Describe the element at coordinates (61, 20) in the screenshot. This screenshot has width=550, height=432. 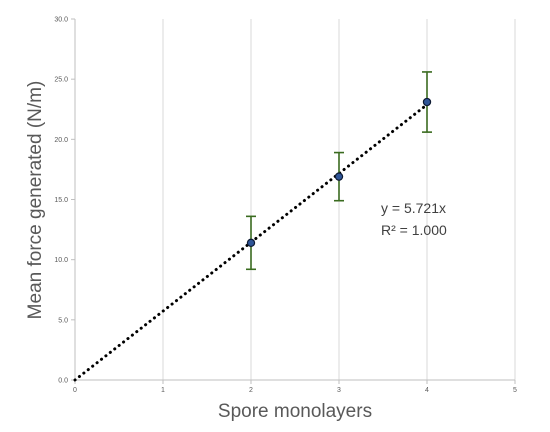
I see `y-tick-label-6: 30.0` at that location.